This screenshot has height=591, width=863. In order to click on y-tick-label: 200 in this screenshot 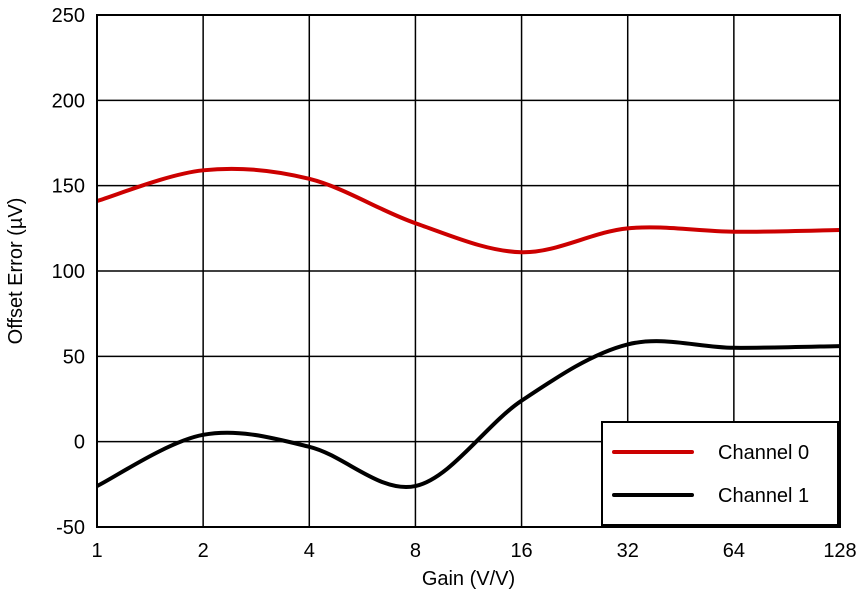, I will do `click(68, 101)`.